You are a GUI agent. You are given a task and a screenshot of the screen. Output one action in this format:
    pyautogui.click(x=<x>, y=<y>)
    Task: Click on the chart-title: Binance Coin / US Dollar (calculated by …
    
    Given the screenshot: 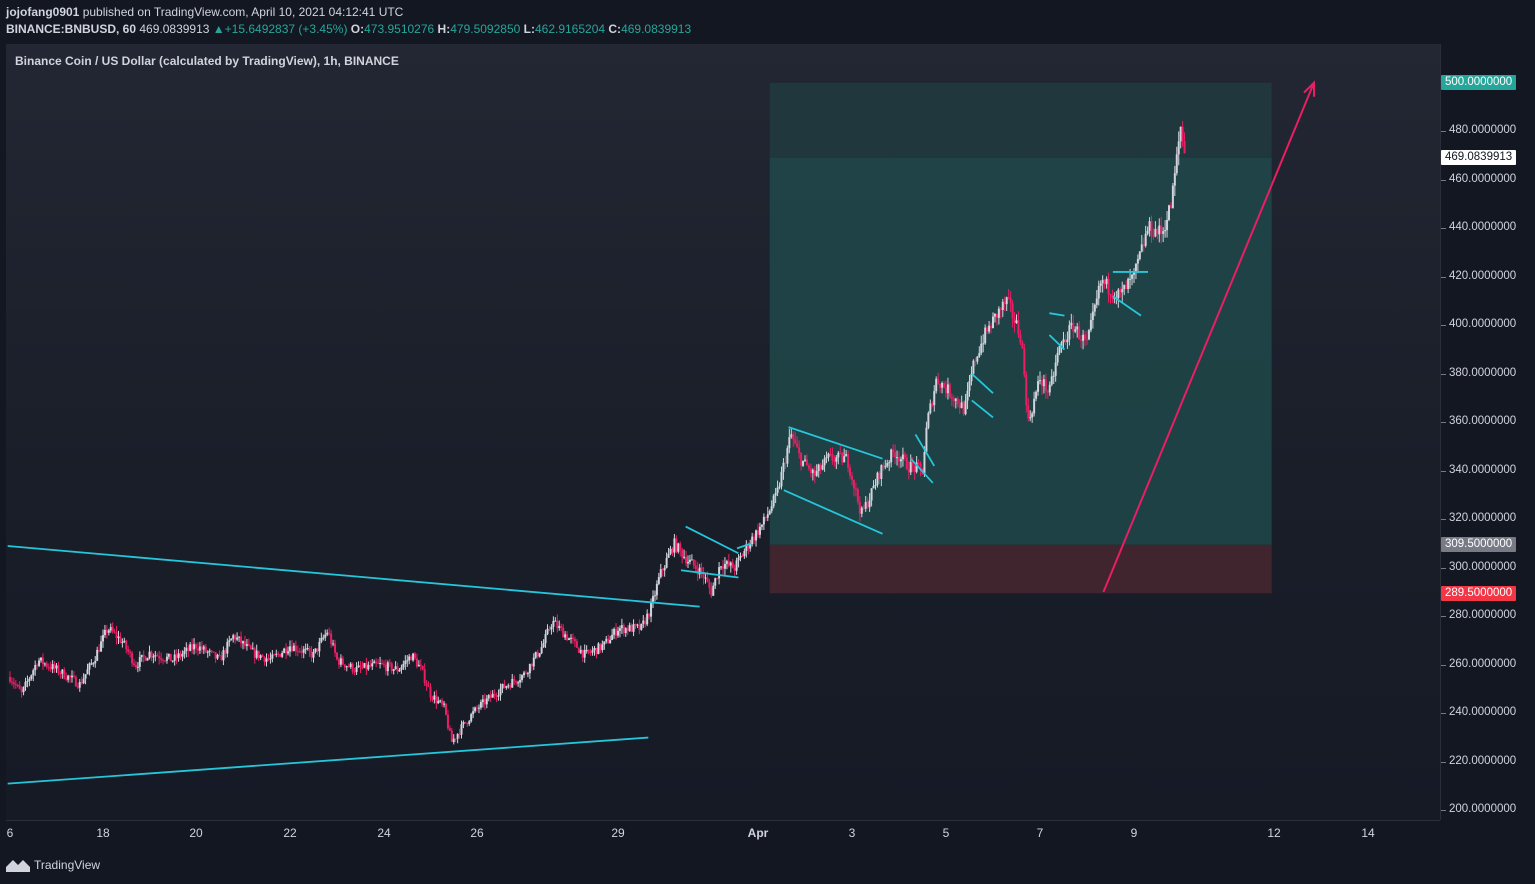 What is the action you would take?
    pyautogui.click(x=207, y=61)
    